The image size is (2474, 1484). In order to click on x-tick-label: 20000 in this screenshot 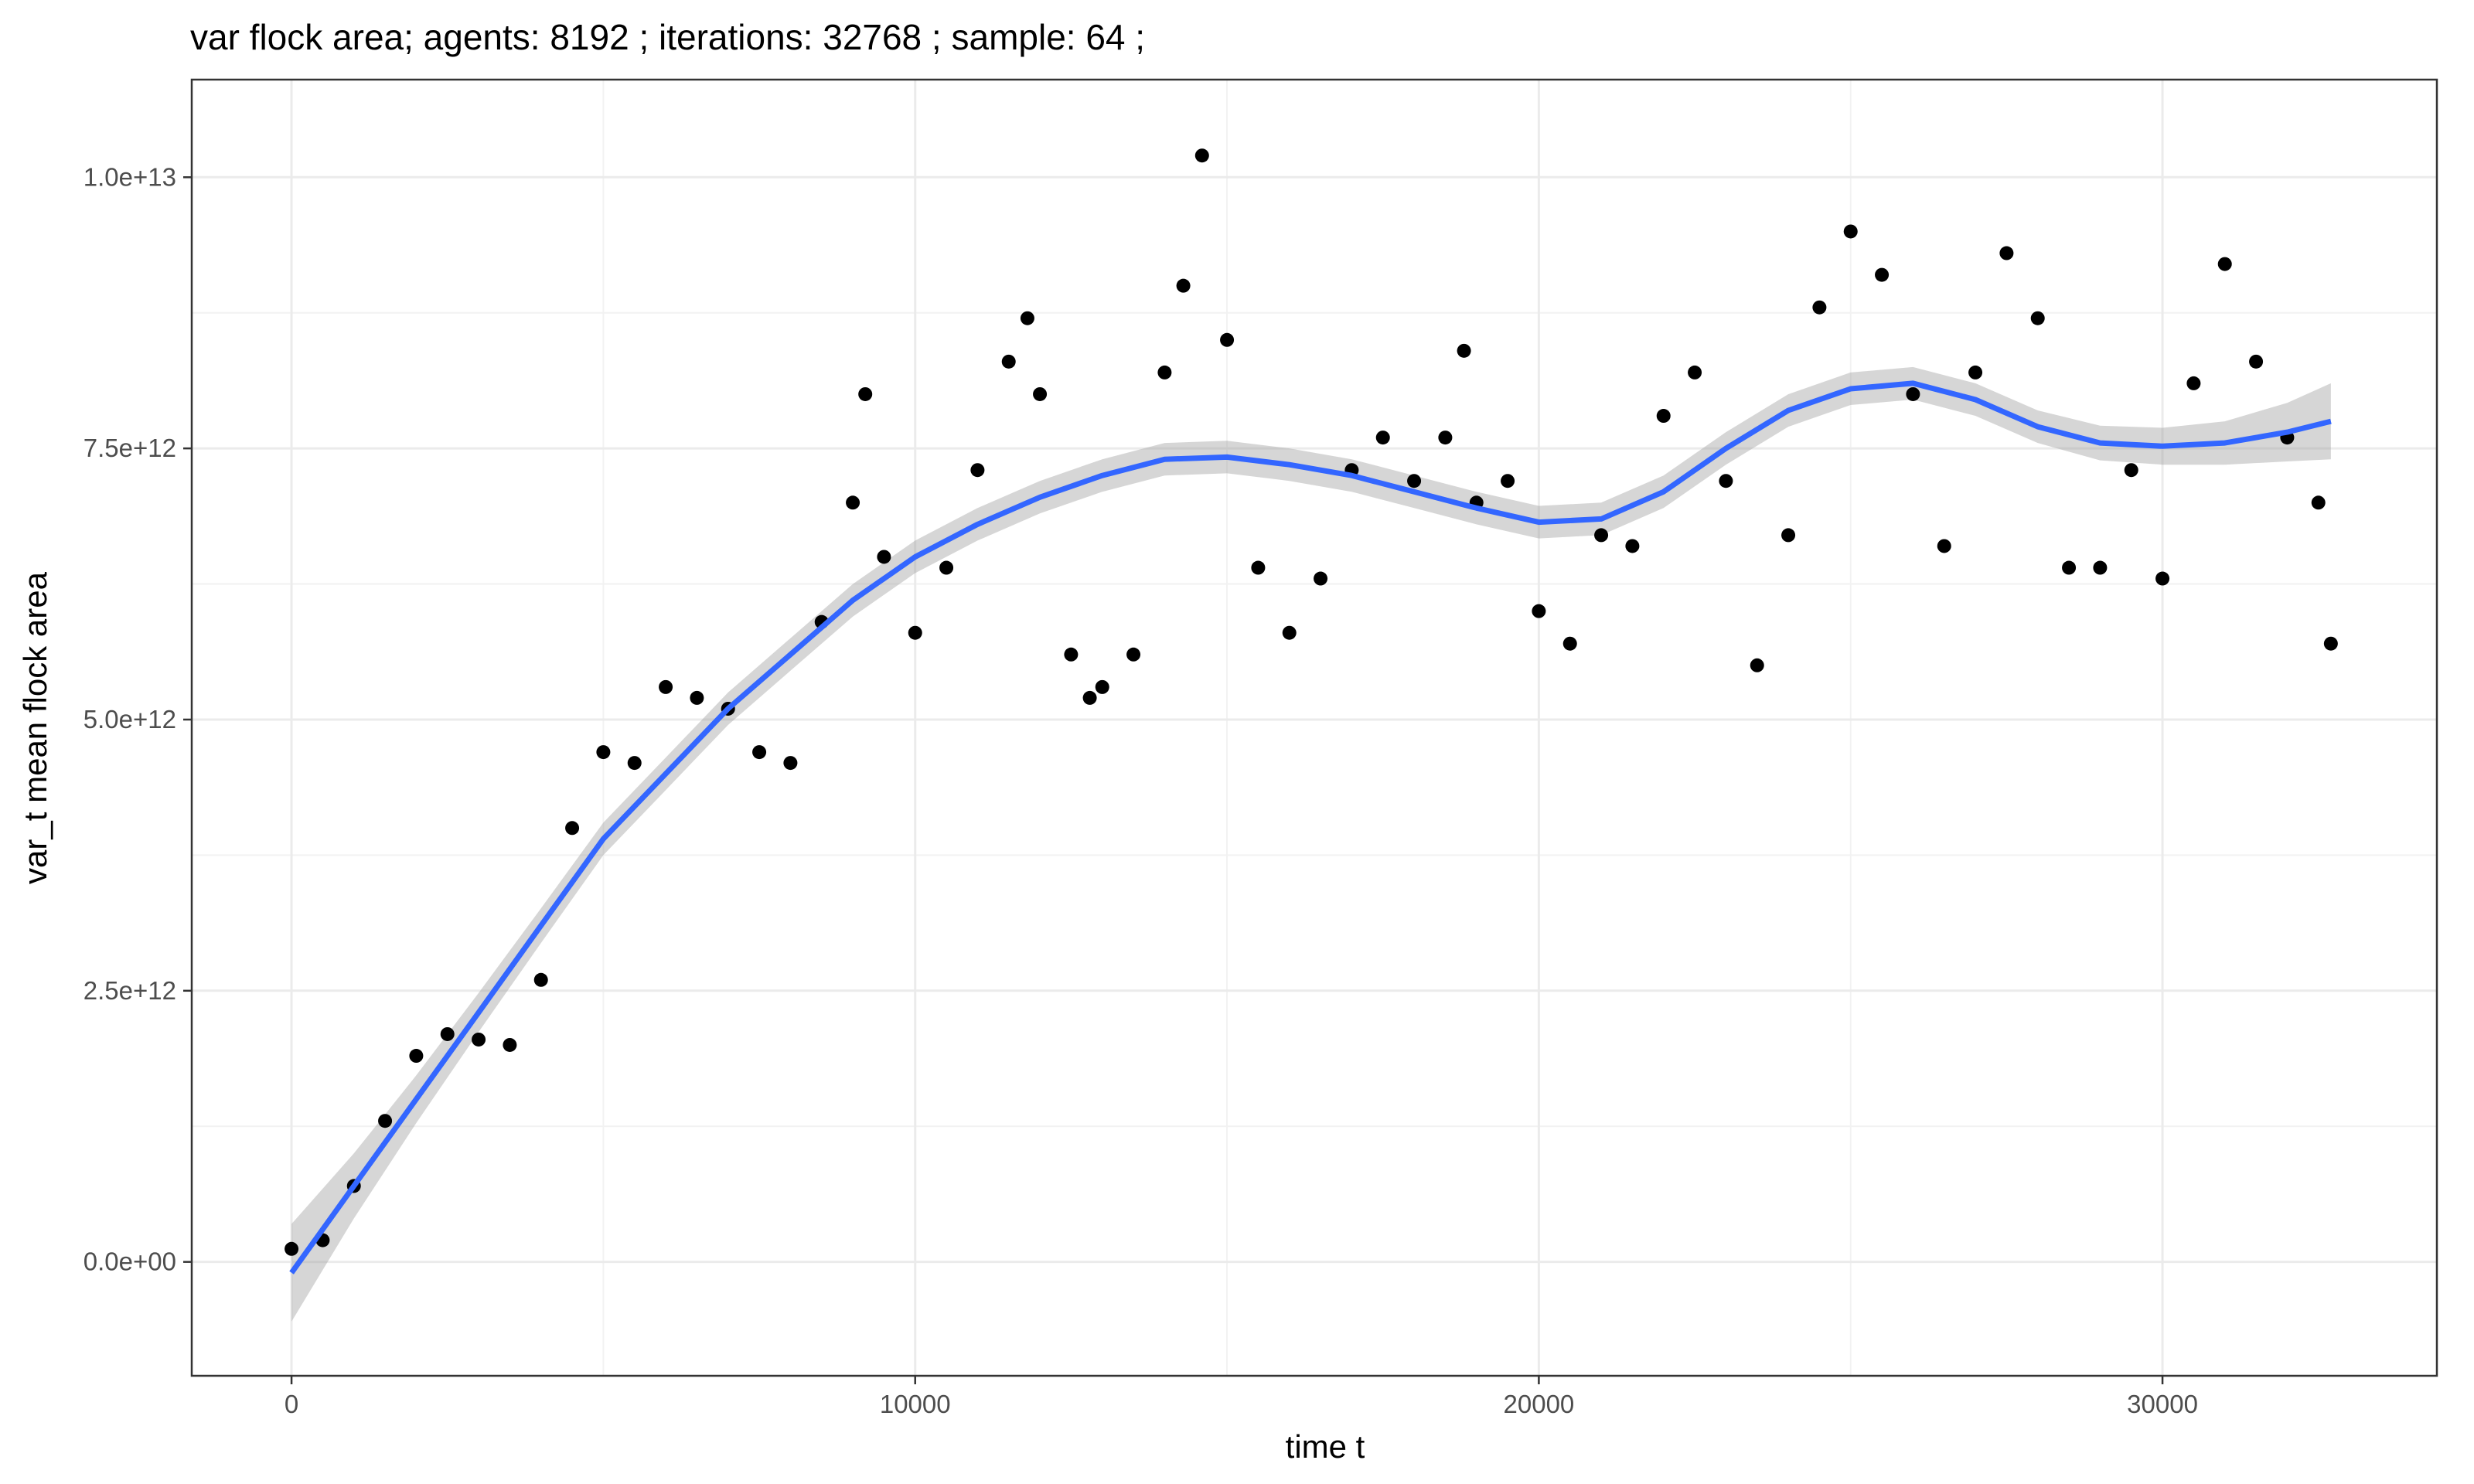, I will do `click(1539, 1404)`.